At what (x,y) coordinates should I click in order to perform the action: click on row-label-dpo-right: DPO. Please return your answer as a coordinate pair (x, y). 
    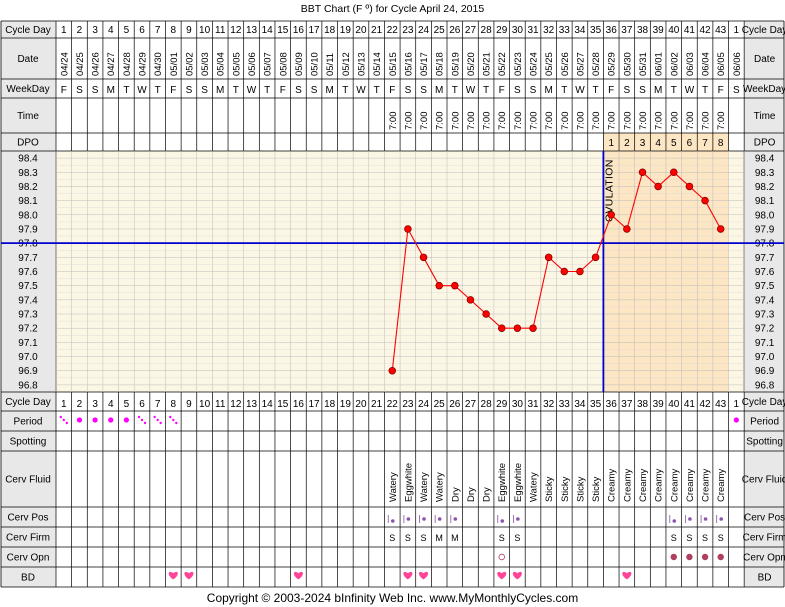
    Looking at the image, I should click on (765, 143).